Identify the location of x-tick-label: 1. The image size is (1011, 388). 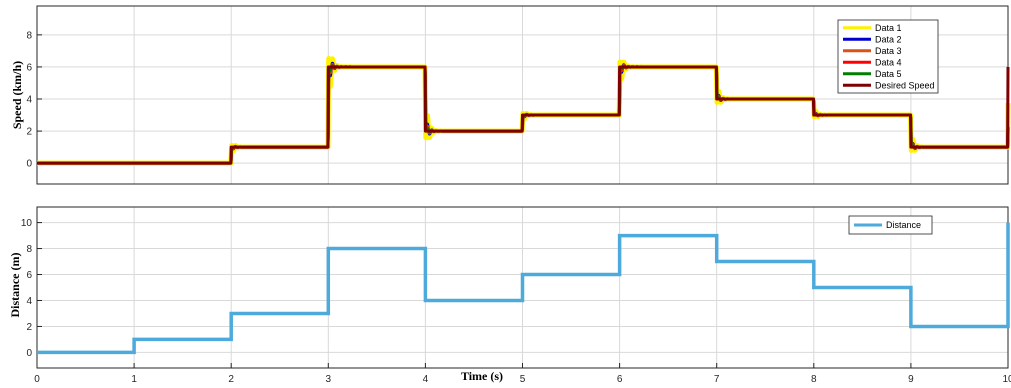
(134, 379).